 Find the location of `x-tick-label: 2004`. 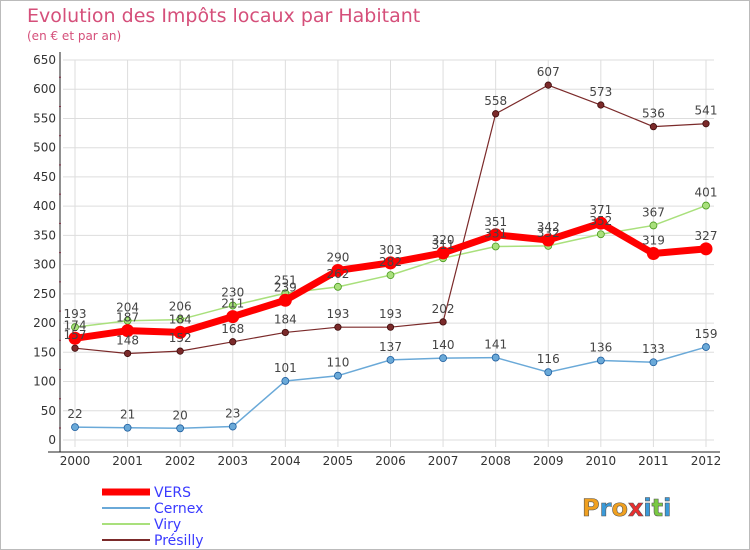

x-tick-label: 2004 is located at coordinates (285, 461).